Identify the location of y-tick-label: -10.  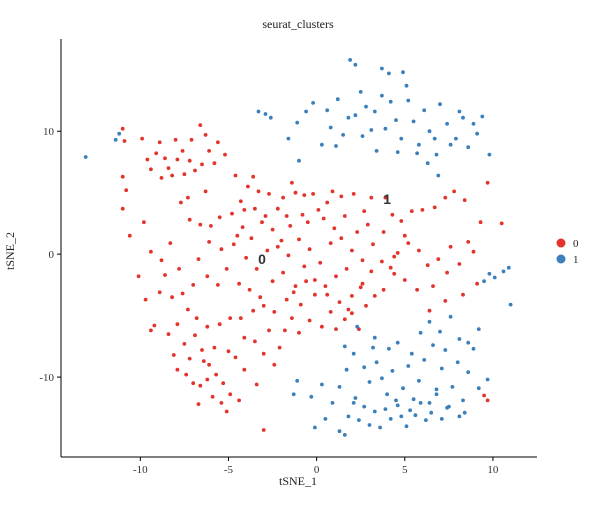
(46, 378).